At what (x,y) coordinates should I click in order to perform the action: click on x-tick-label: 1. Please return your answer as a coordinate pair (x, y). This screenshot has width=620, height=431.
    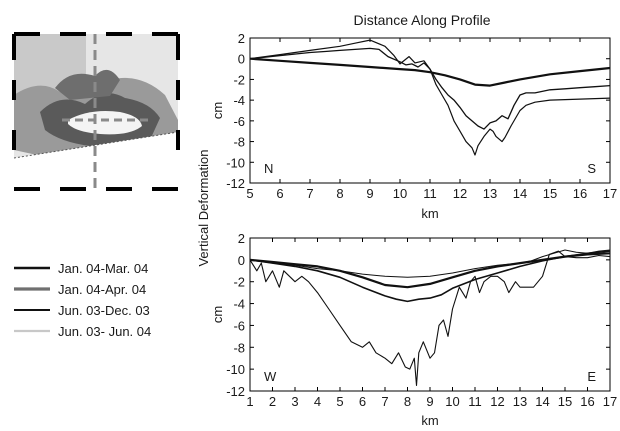
    Looking at the image, I should click on (249, 401).